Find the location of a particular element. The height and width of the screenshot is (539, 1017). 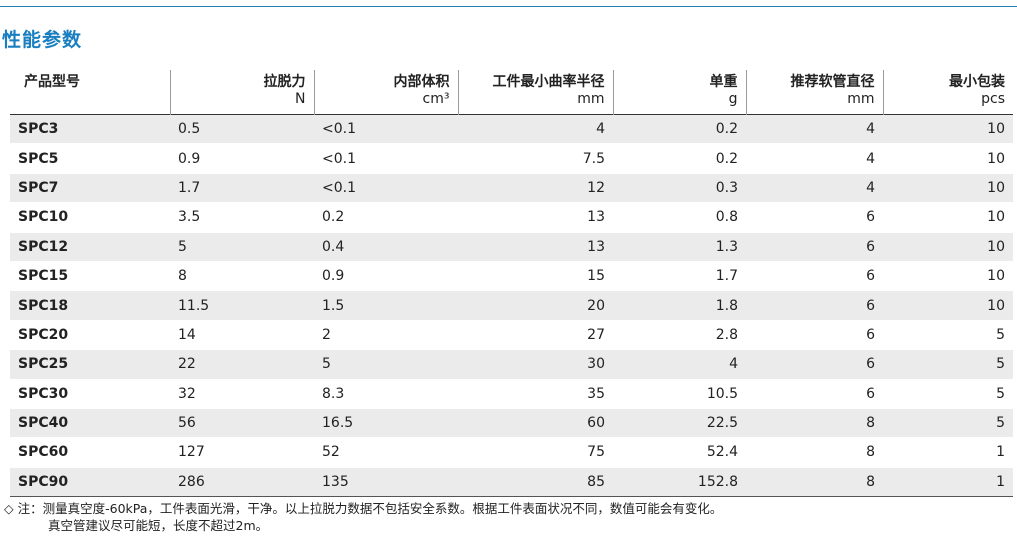

table-row: SPC40 56 16.5 60 22.5 8 5 is located at coordinates (511, 423).